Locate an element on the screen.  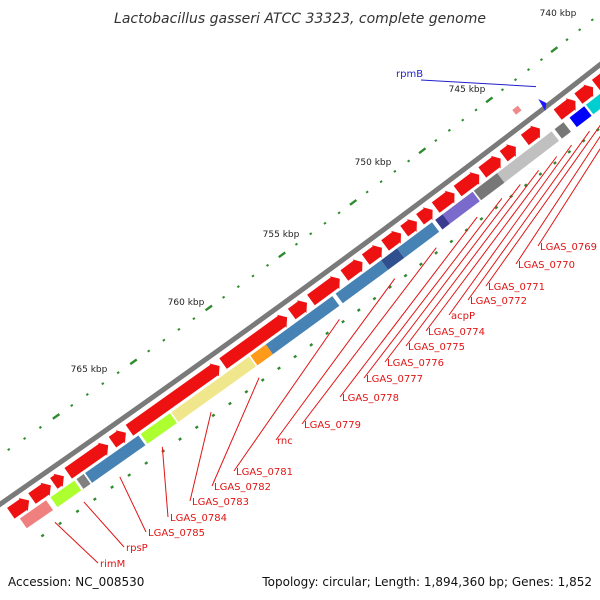
gene-label: LGAS_0778 is located at coordinates (370, 398).